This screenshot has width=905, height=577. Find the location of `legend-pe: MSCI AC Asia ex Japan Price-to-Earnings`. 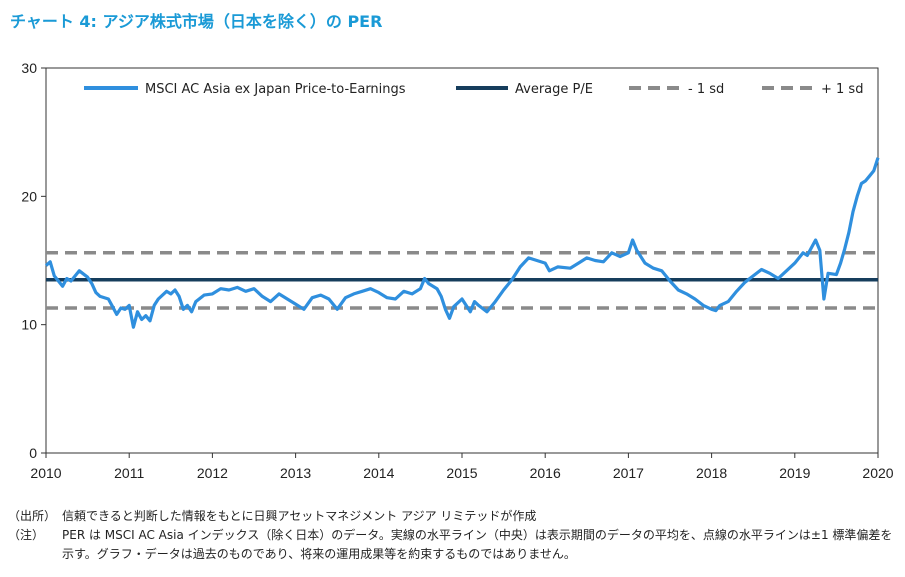

legend-pe: MSCI AC Asia ex Japan Price-to-Earnings is located at coordinates (245, 89).